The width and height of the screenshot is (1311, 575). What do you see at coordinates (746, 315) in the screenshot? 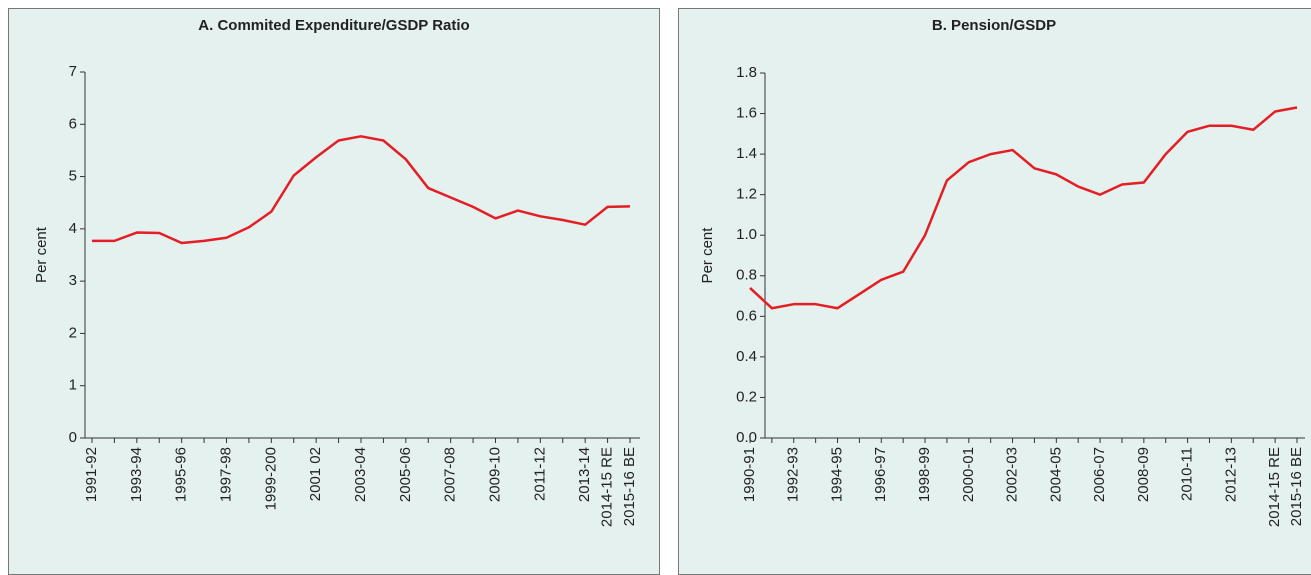
I see `y-tick-label: 0.6` at bounding box center [746, 315].